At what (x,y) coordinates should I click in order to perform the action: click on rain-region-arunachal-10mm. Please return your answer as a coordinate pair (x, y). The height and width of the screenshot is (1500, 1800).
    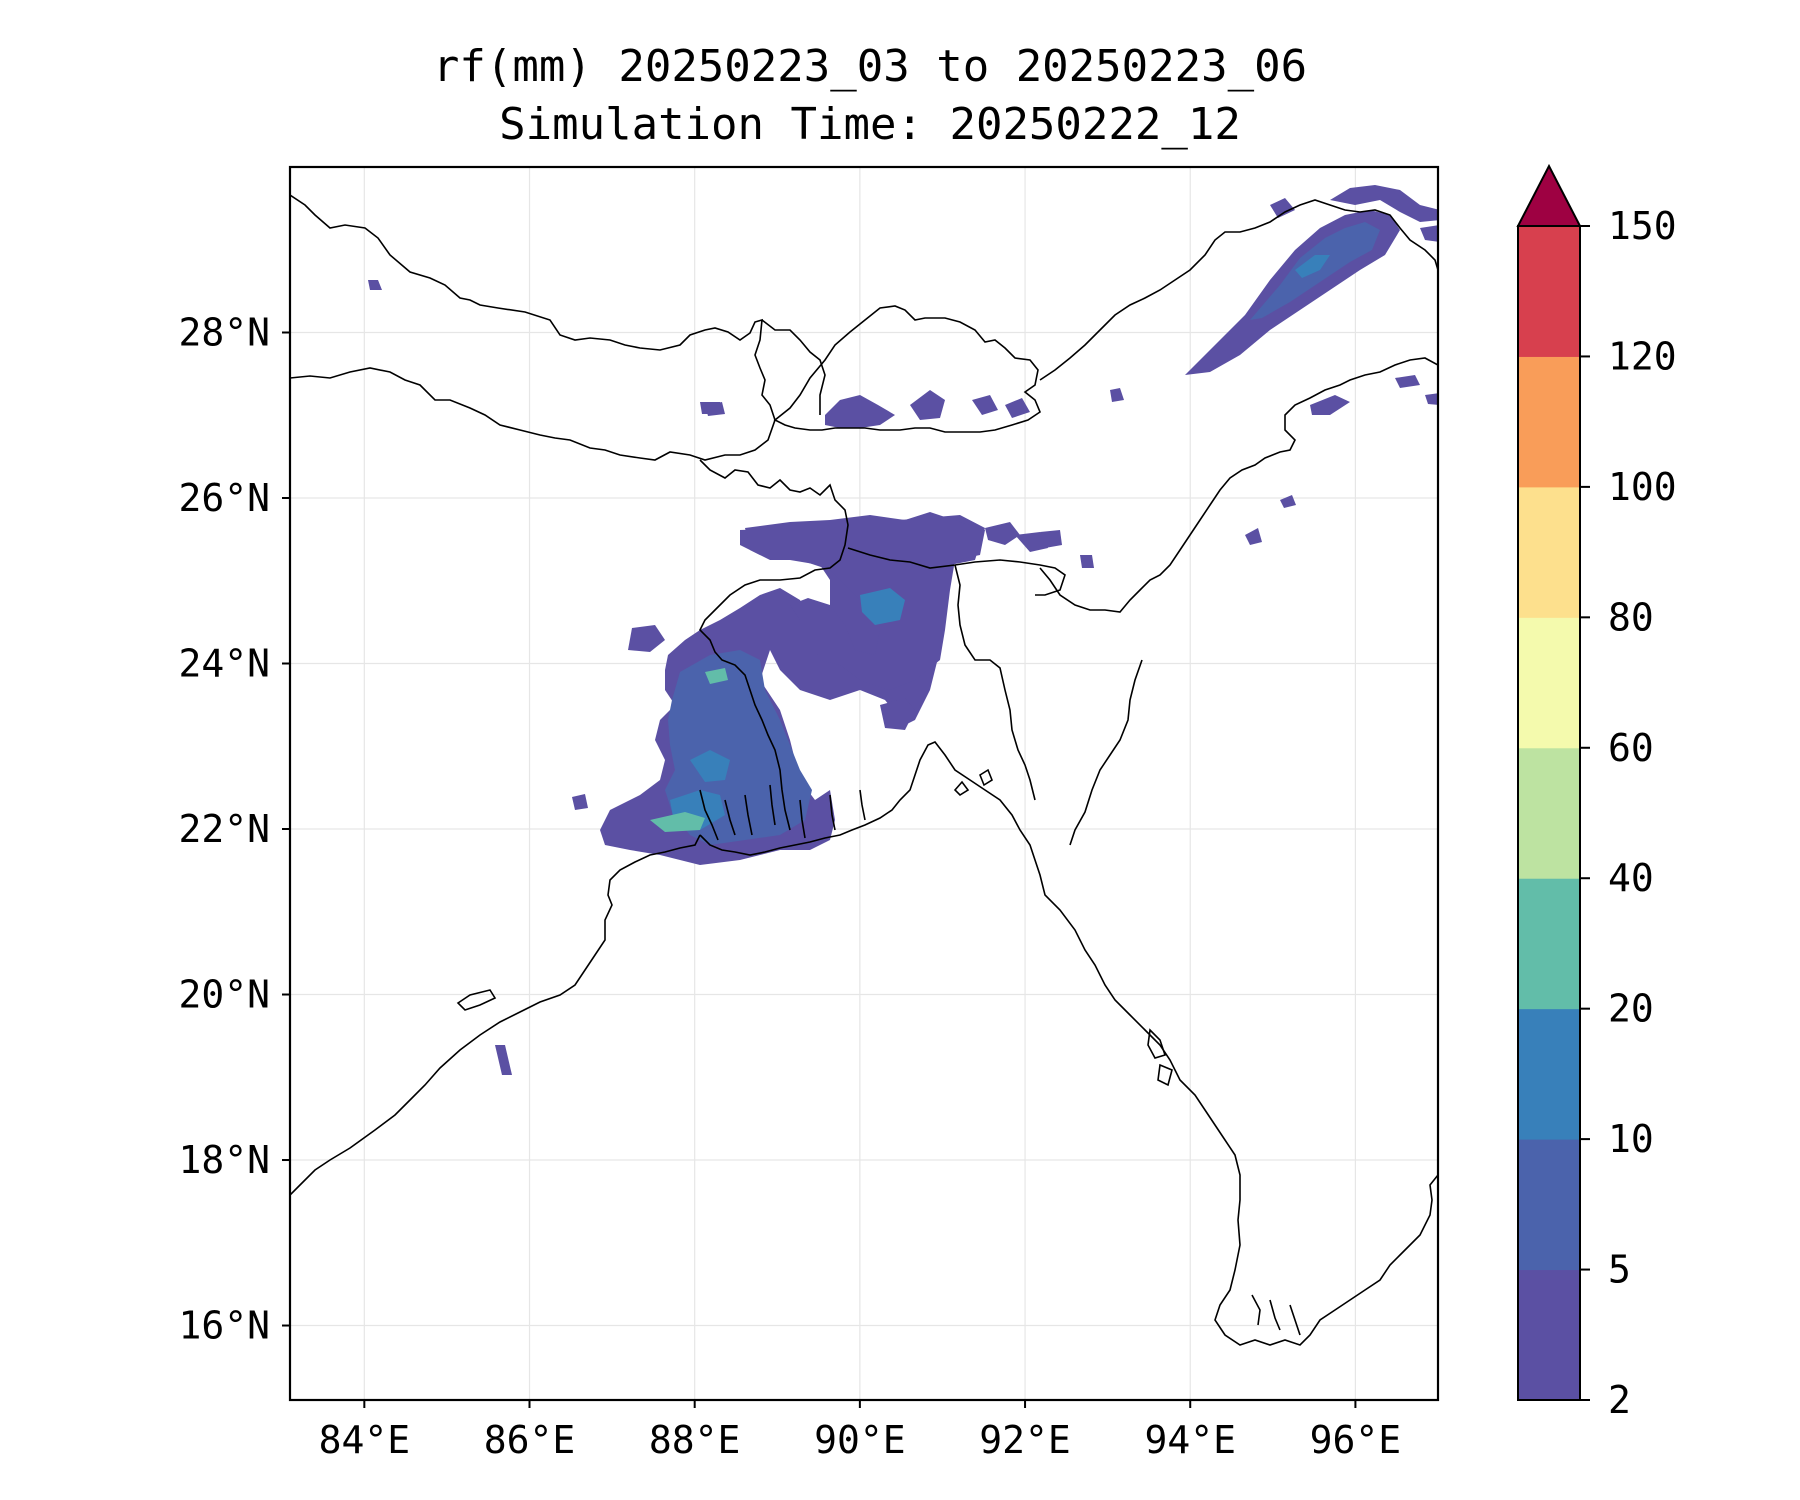
    Looking at the image, I should click on (1312, 266).